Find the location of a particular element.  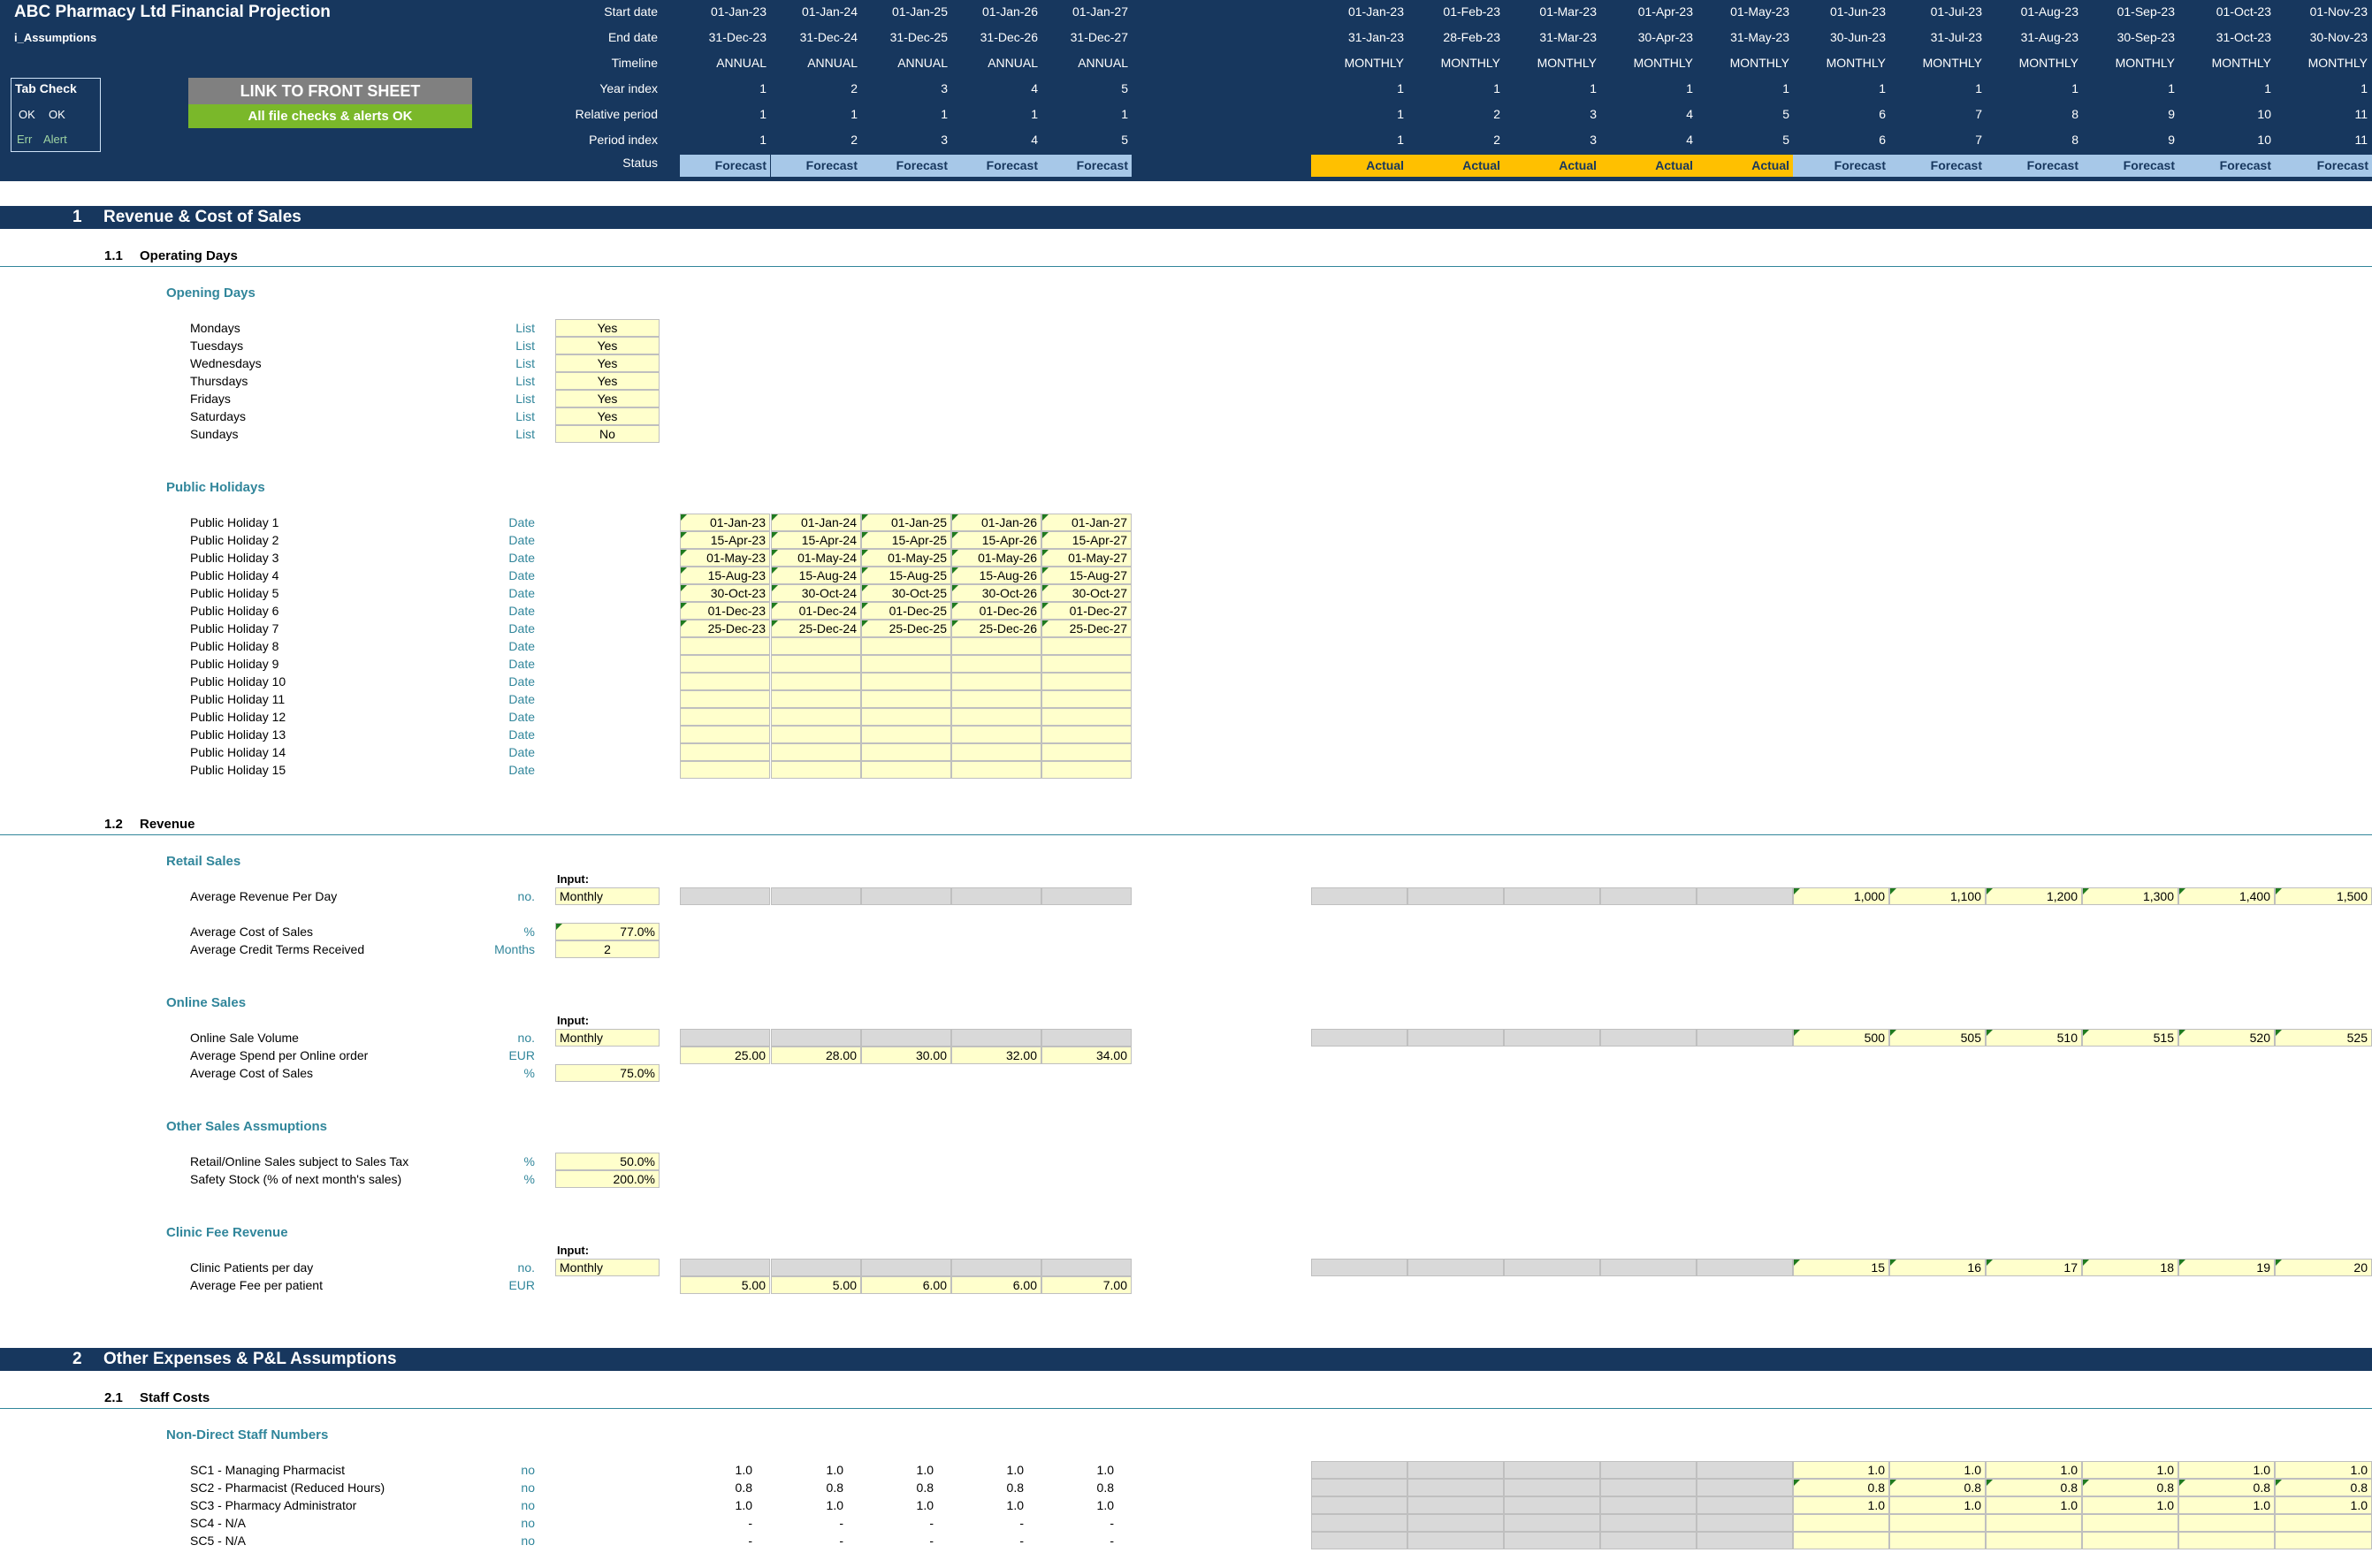

safety-stock-input: 200.0% is located at coordinates (607, 1179).